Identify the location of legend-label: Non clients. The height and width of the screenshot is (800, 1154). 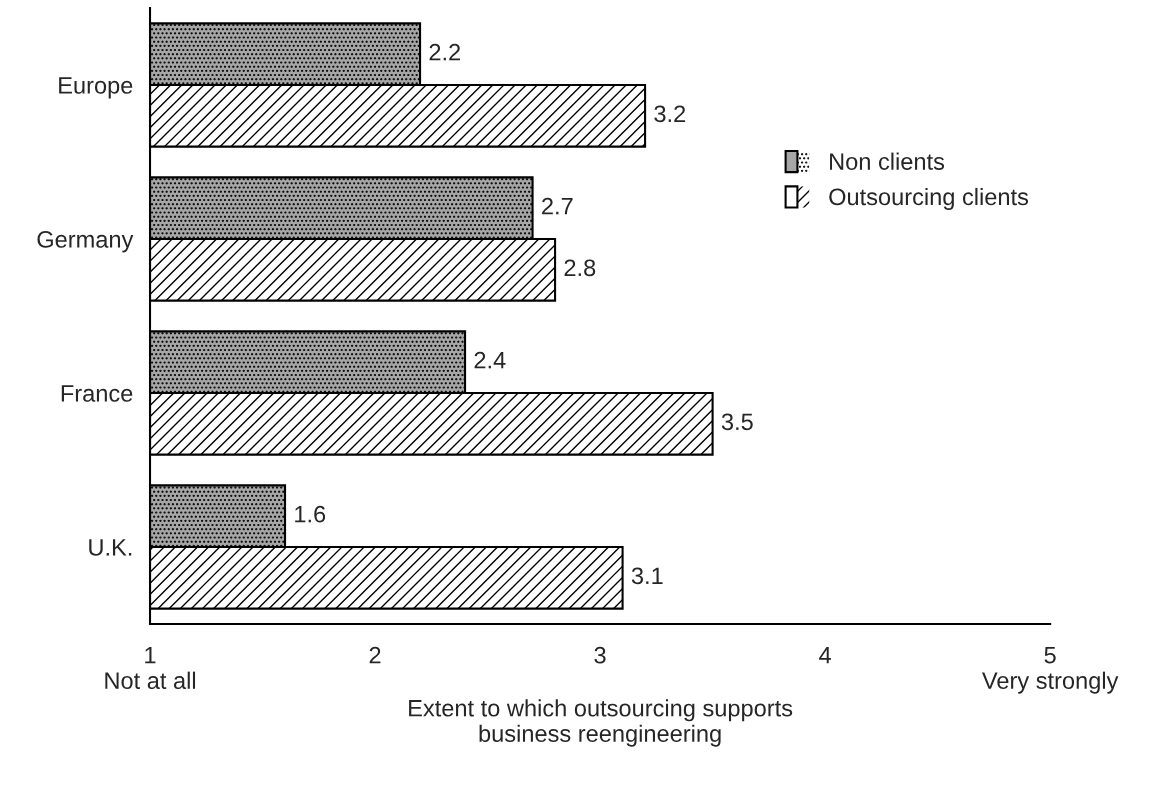
(887, 161).